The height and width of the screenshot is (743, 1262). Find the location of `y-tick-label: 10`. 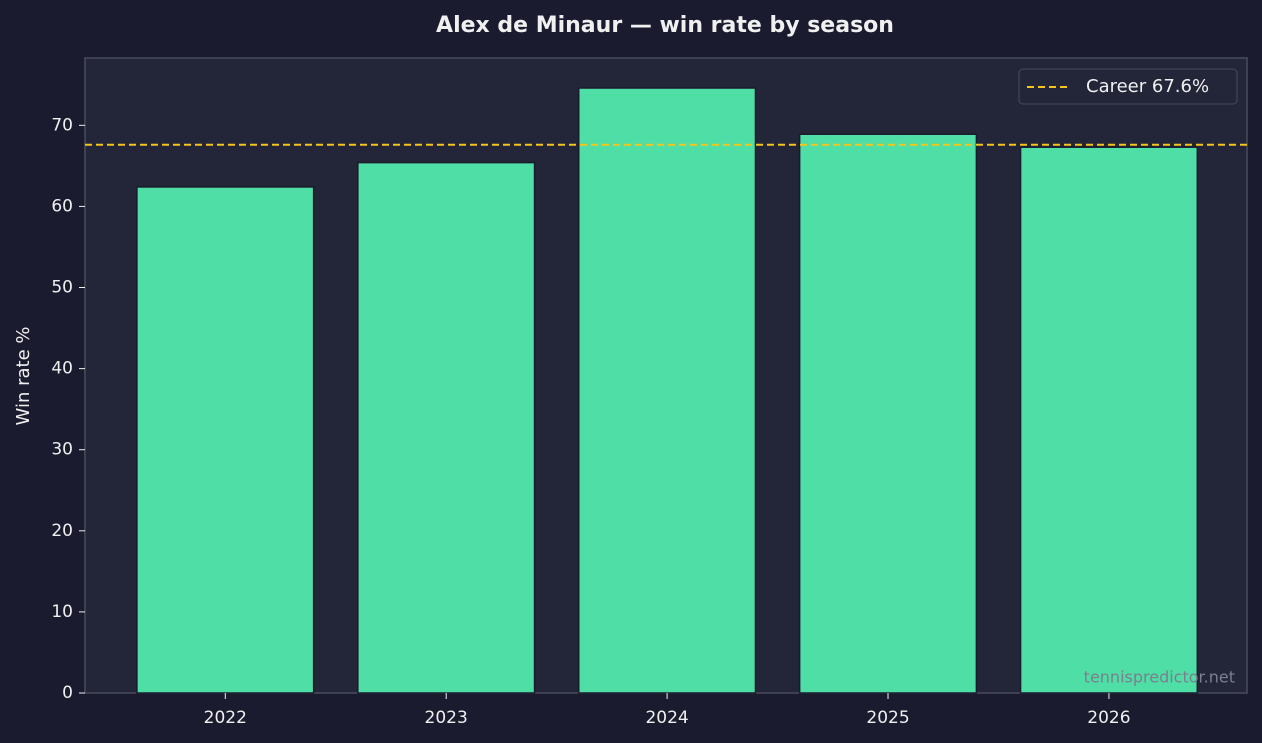

y-tick-label: 10 is located at coordinates (62, 612).